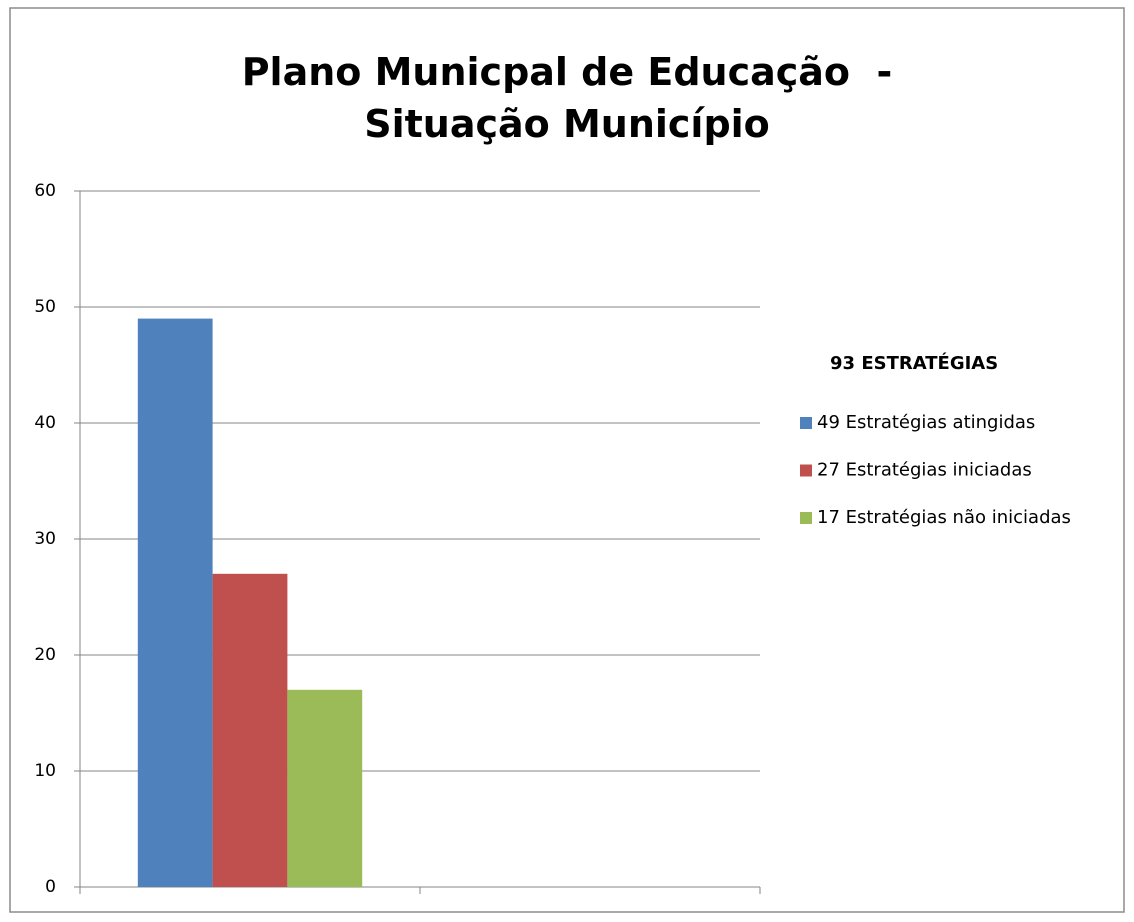 Image resolution: width=1134 pixels, height=922 pixels. I want to click on y-tick-label: 40, so click(45, 423).